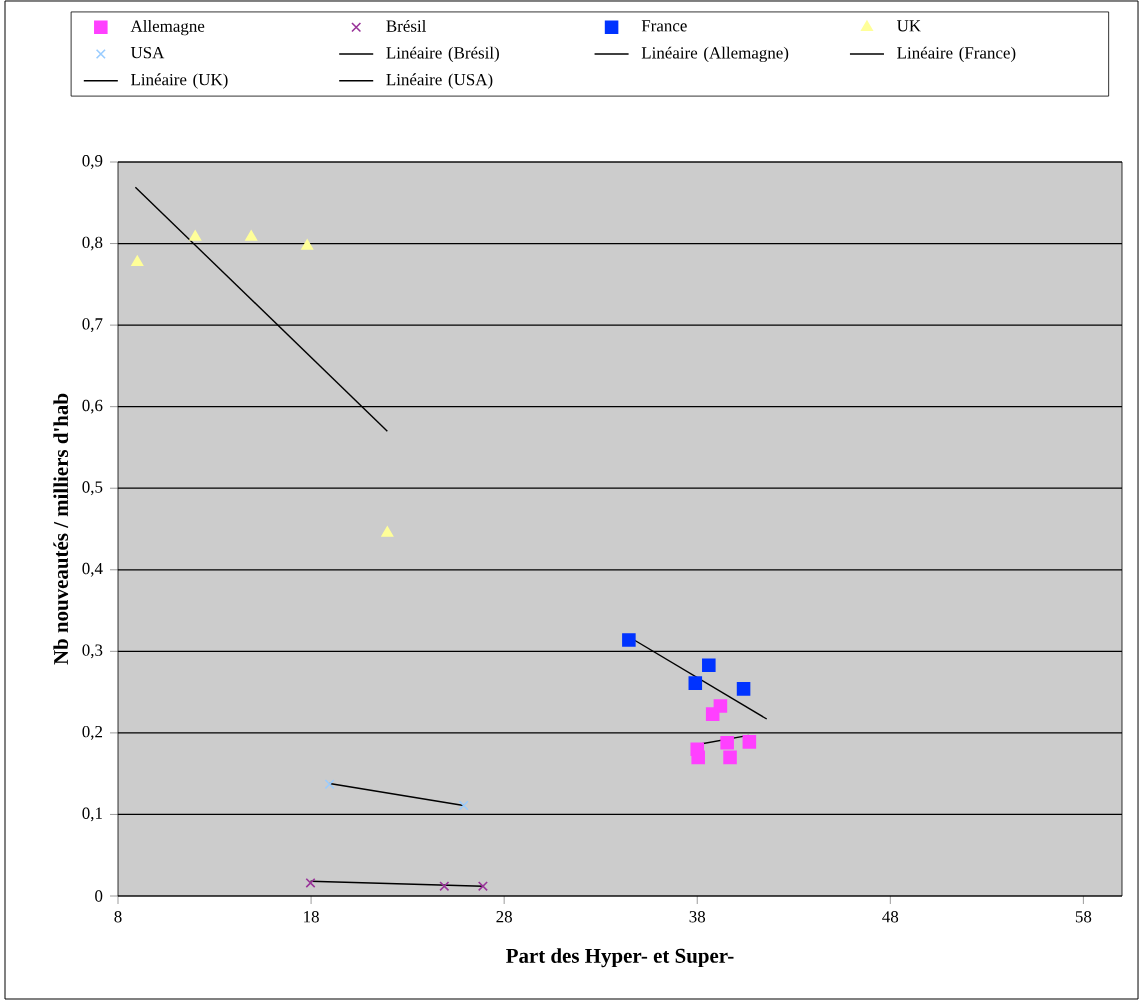 The height and width of the screenshot is (1000, 1139). Describe the element at coordinates (147, 52) in the screenshot. I see `legend-label: USA` at that location.